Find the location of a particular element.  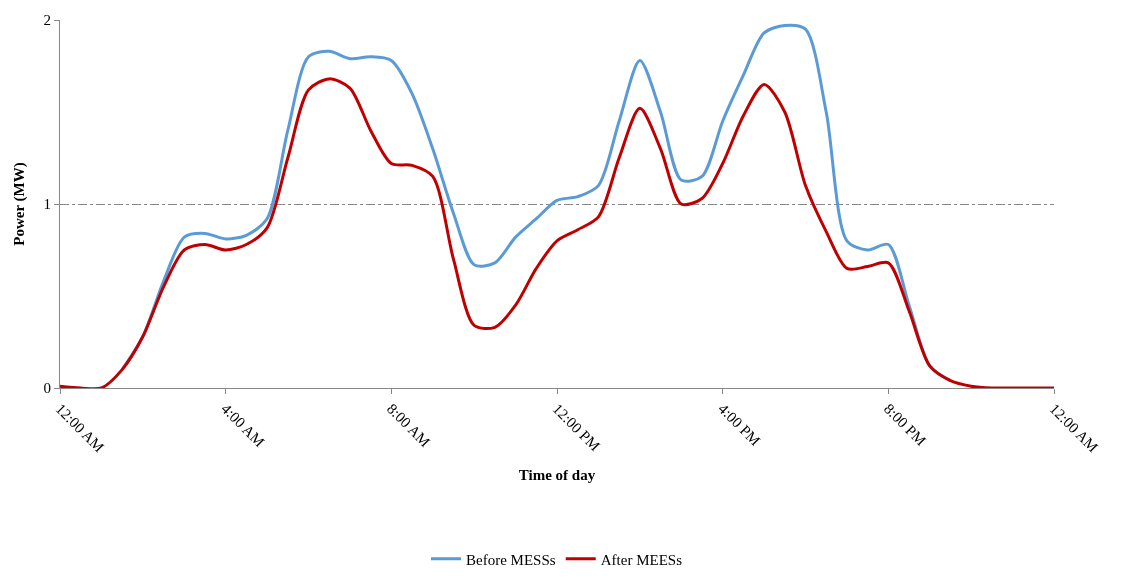

x-tick-label: 8:00 PM is located at coordinates (905, 424).